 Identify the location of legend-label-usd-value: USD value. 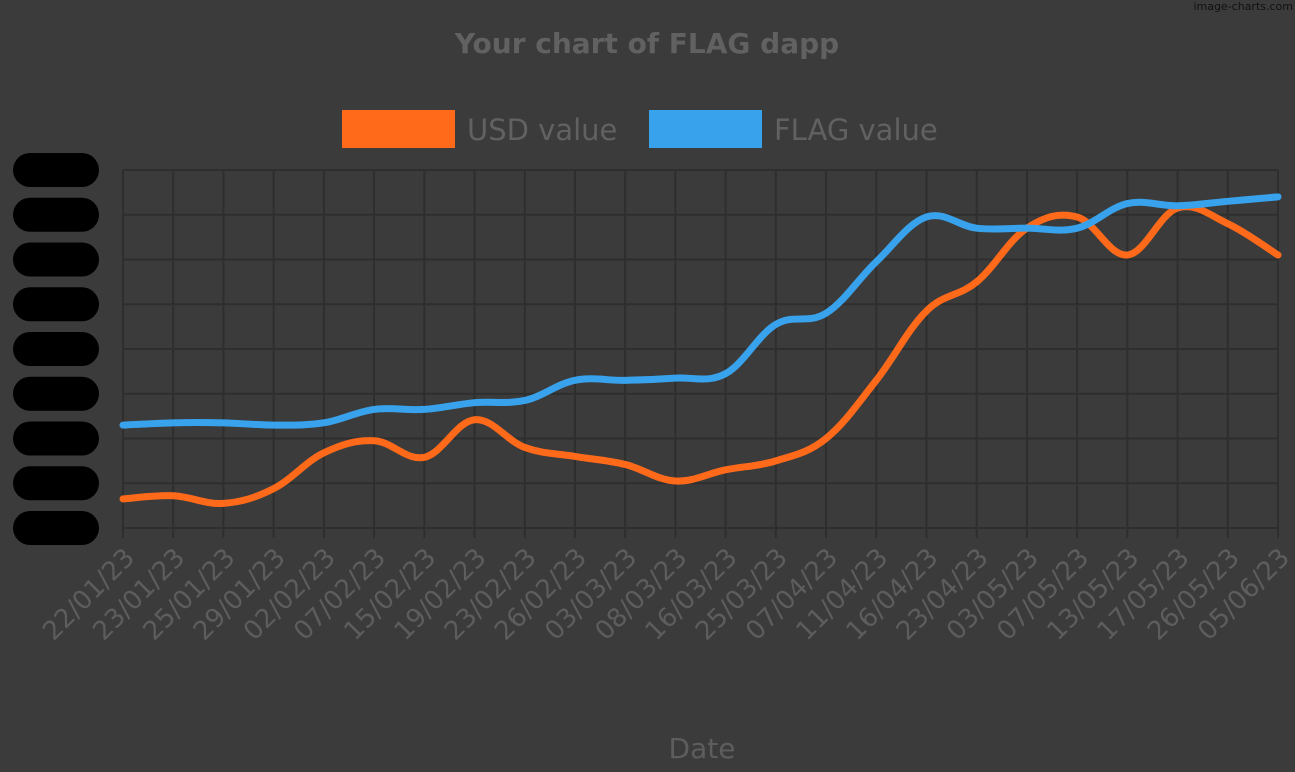
(542, 130).